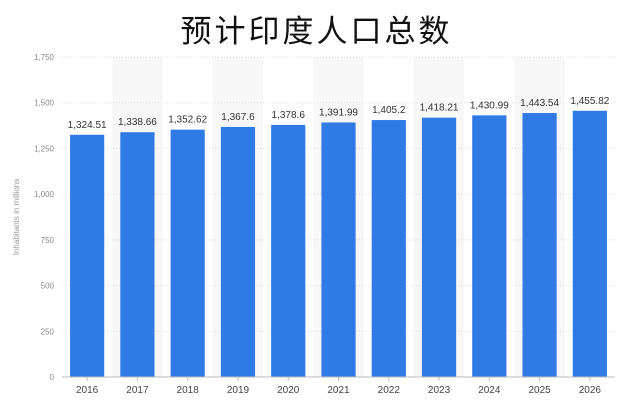 This screenshot has width=633, height=415. What do you see at coordinates (44, 57) in the screenshot?
I see `y-tick-label: 1,750` at bounding box center [44, 57].